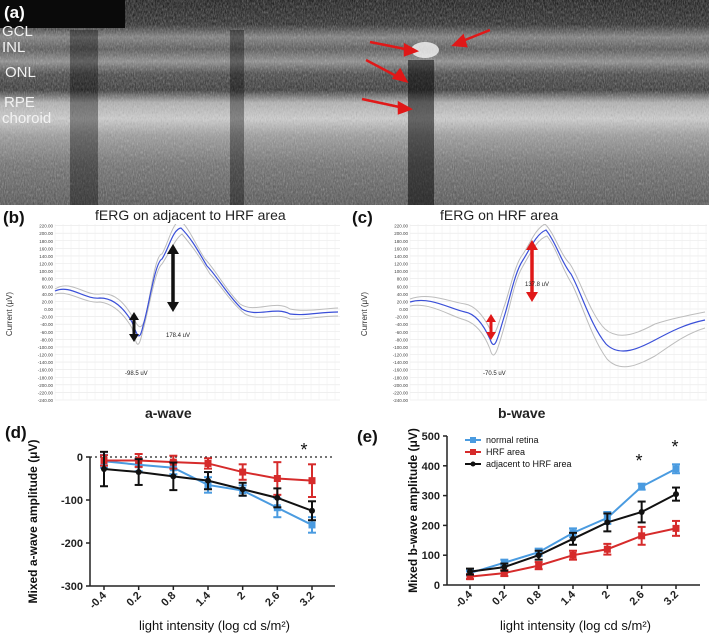  What do you see at coordinates (573, 531) in the screenshot?
I see `series-adjacent-to-HRF-area` at bounding box center [573, 531].